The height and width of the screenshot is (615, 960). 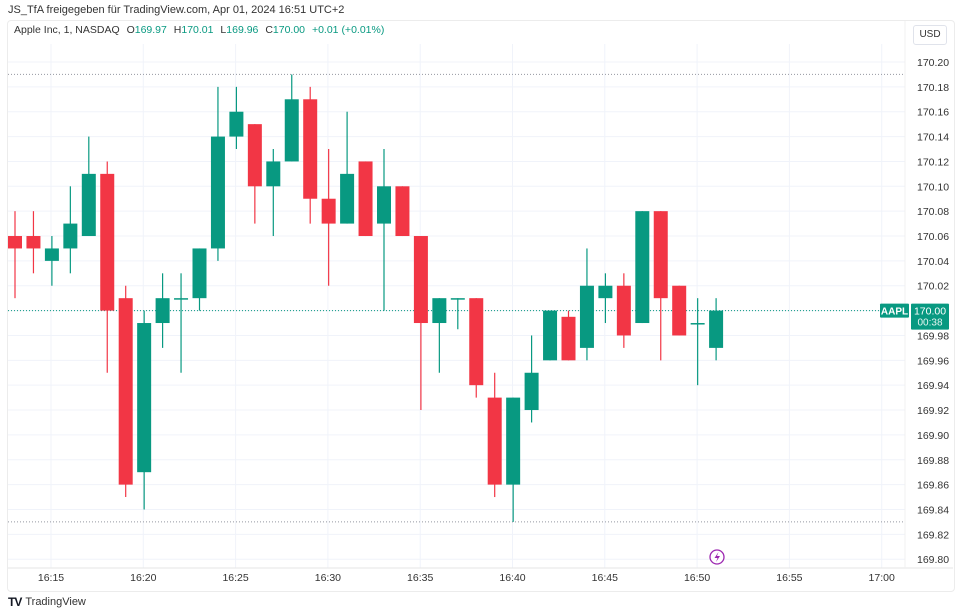 I want to click on time-axis-label: 16:20, so click(x=143, y=578).